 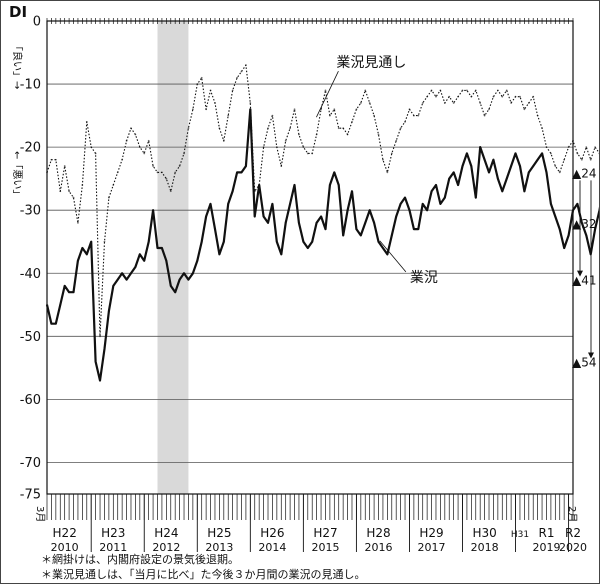 What do you see at coordinates (584, 281) in the screenshot?
I see `end-annotation: ▲41` at bounding box center [584, 281].